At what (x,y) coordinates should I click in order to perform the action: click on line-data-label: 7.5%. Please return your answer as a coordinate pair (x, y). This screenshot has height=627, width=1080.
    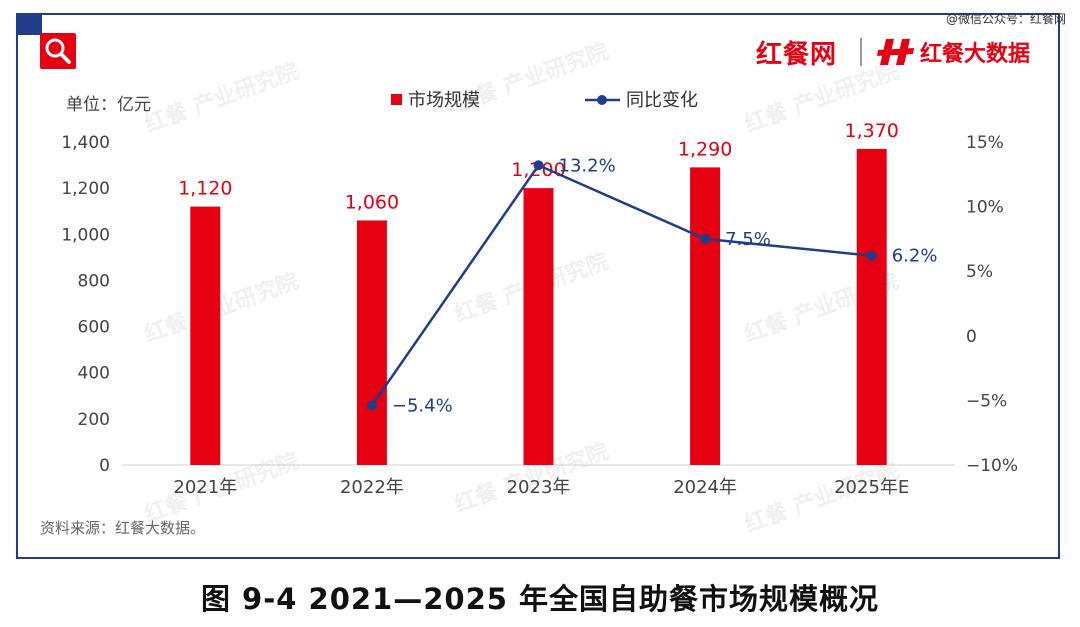
    Looking at the image, I should click on (748, 239).